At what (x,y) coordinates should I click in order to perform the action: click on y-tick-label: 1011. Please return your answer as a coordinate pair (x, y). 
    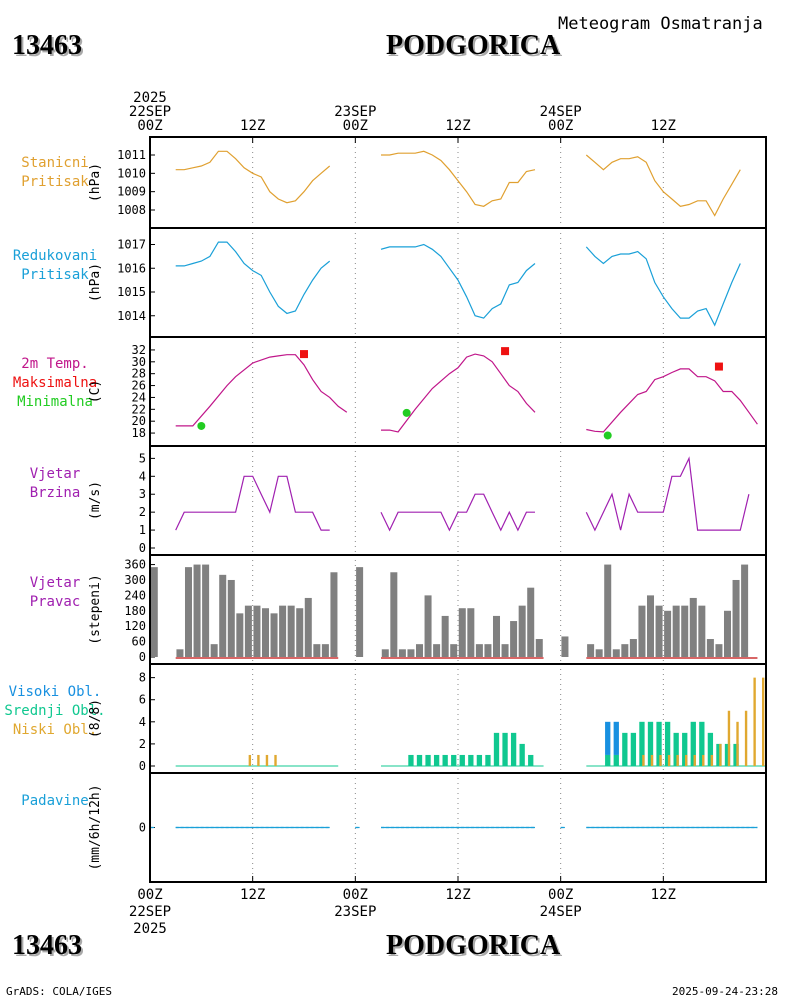
    Looking at the image, I should click on (131, 155).